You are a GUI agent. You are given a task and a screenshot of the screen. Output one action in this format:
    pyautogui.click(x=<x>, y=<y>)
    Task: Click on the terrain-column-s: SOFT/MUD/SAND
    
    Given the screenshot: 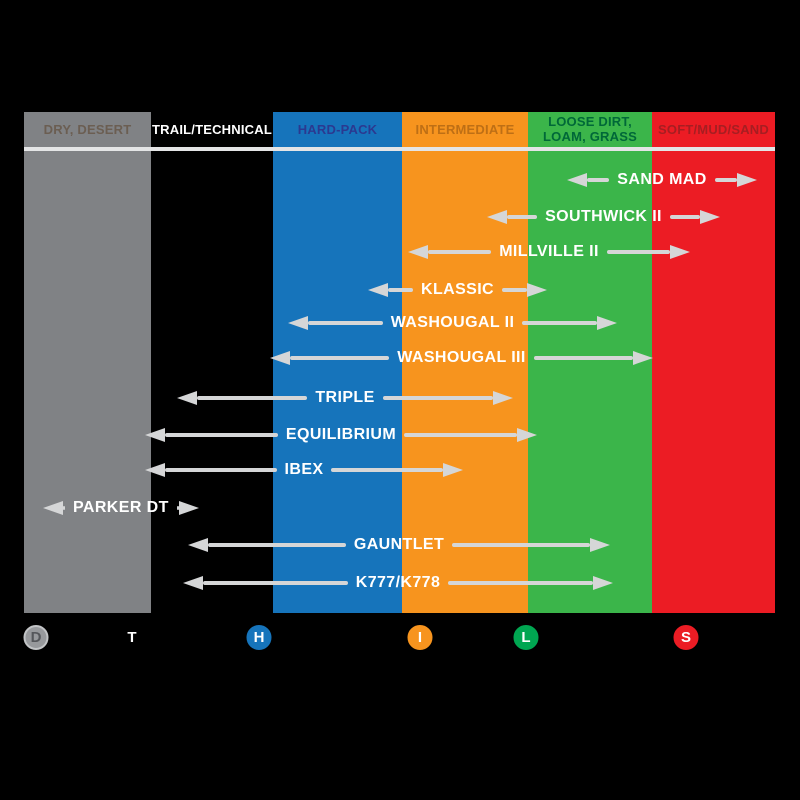 What is the action you would take?
    pyautogui.click(x=713, y=362)
    